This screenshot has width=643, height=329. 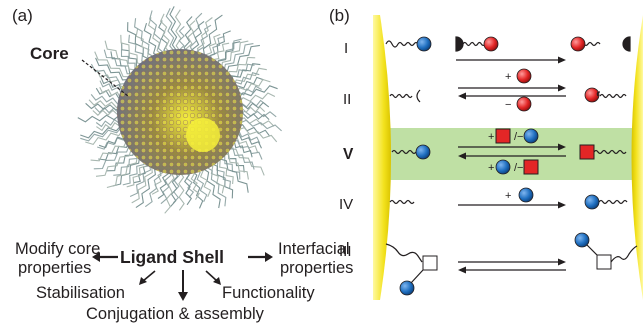 I want to click on row-ii-right-ligand, so click(x=613, y=96).